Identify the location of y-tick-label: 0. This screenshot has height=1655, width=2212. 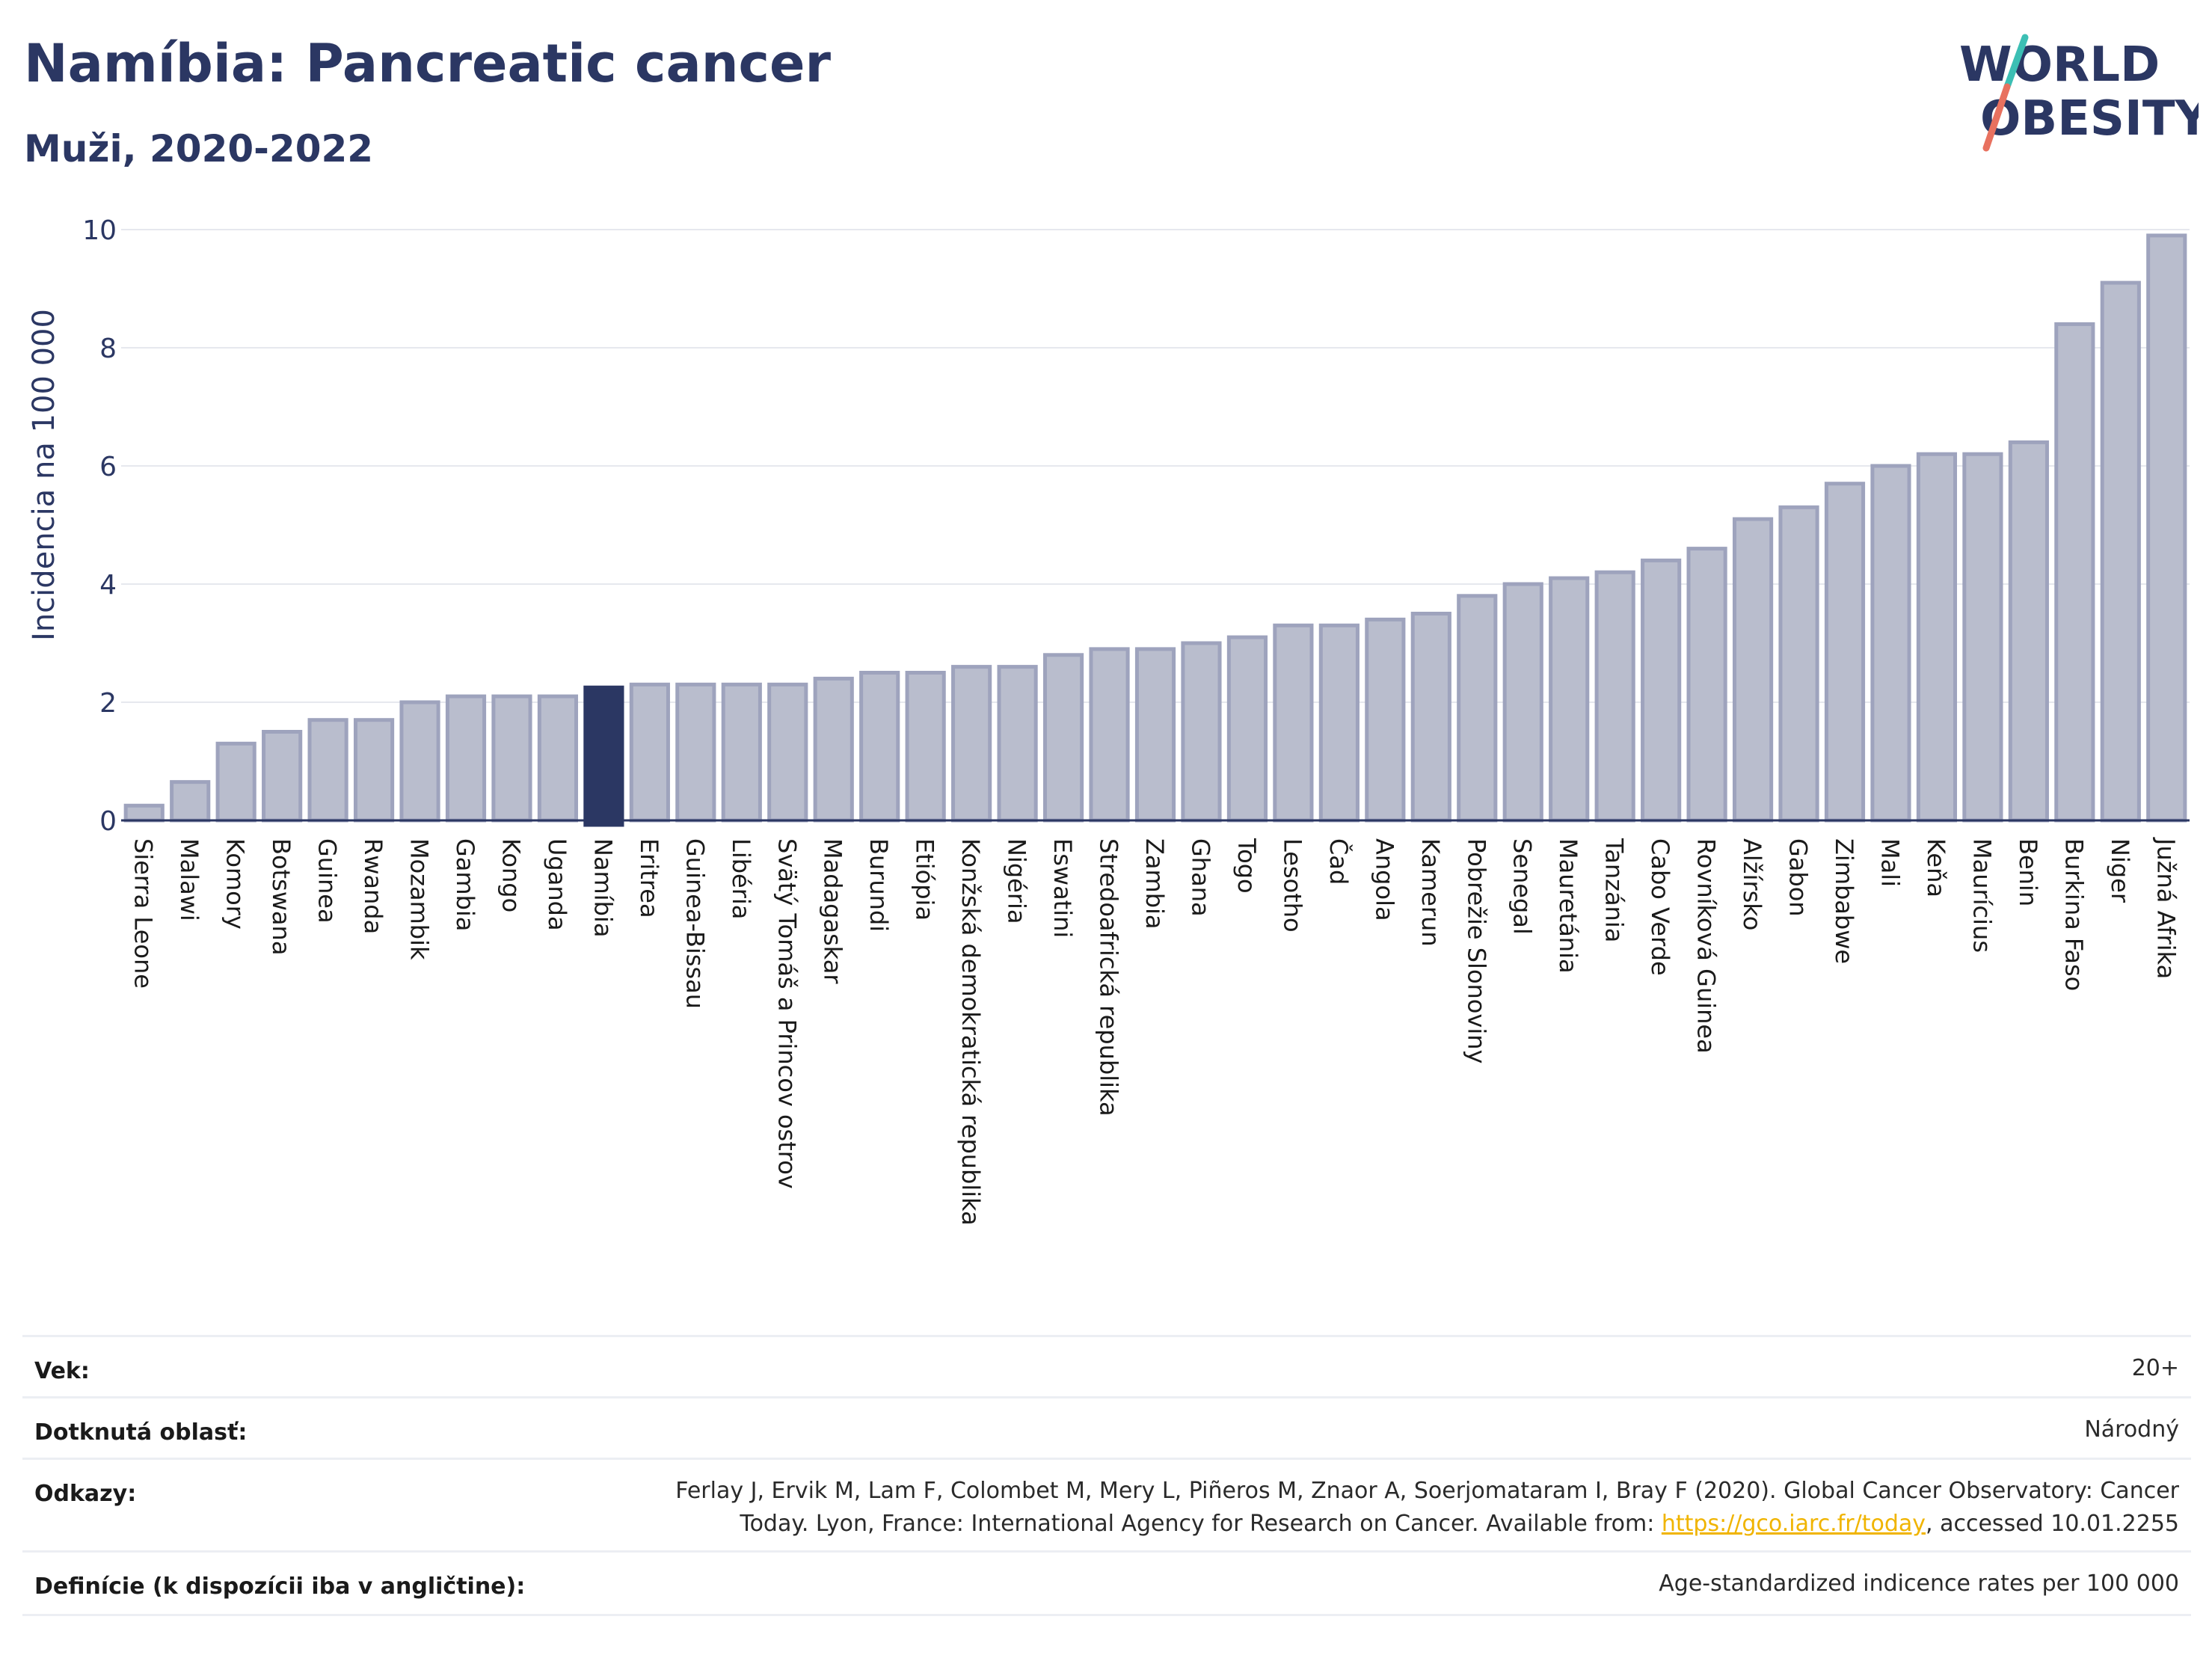
(108, 821).